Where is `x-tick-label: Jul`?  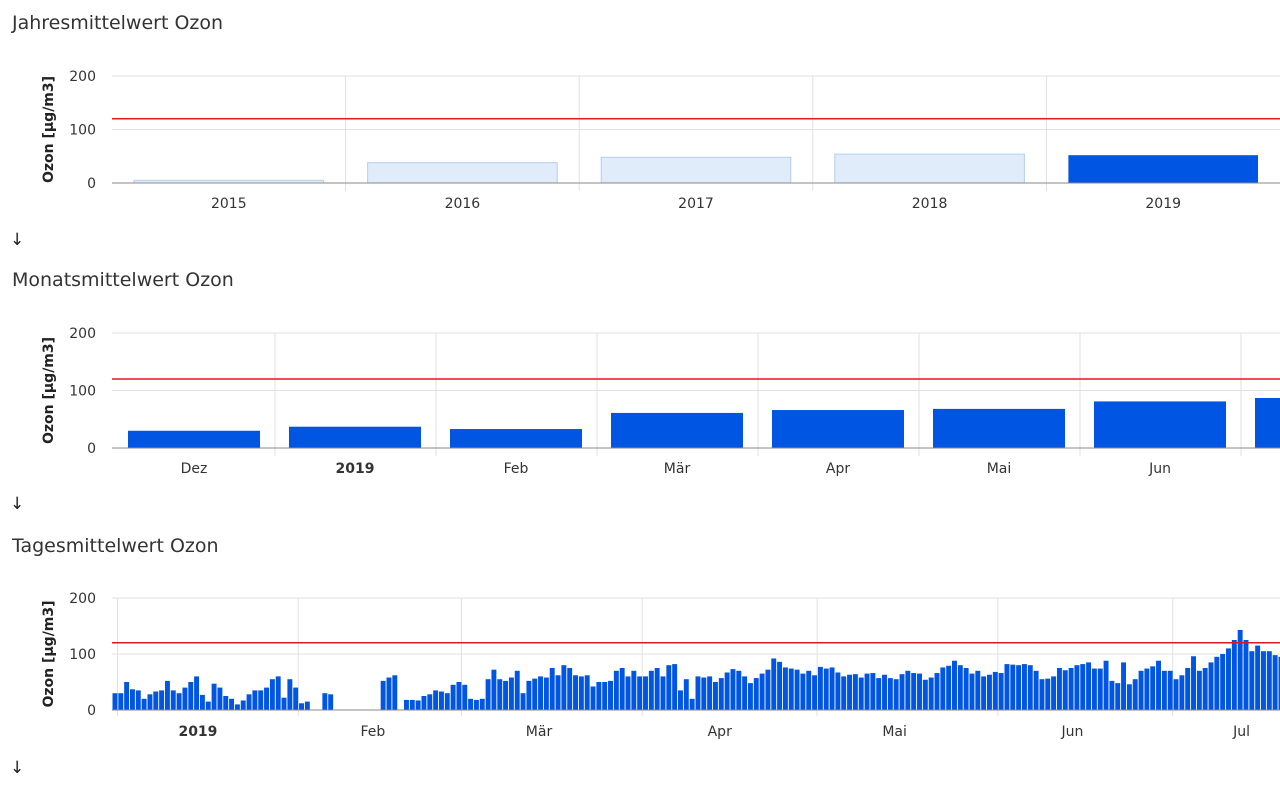 x-tick-label: Jul is located at coordinates (1241, 732).